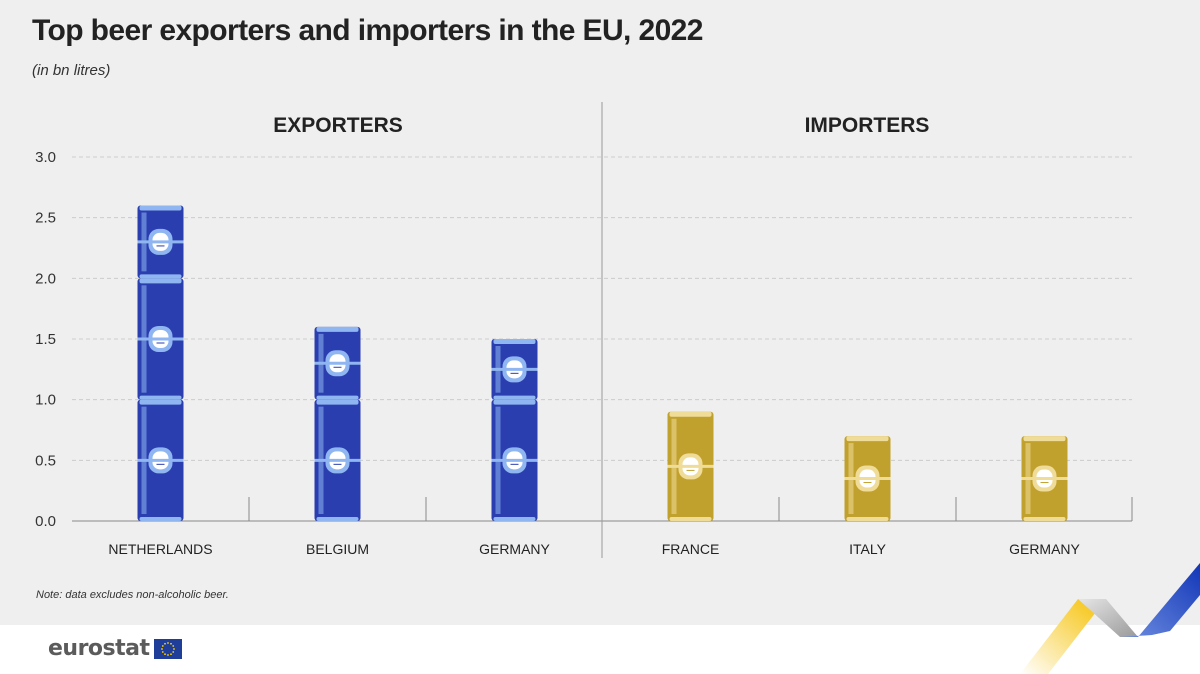 The width and height of the screenshot is (1200, 674). I want to click on eurostat-wordmark: eurostat, so click(99, 648).